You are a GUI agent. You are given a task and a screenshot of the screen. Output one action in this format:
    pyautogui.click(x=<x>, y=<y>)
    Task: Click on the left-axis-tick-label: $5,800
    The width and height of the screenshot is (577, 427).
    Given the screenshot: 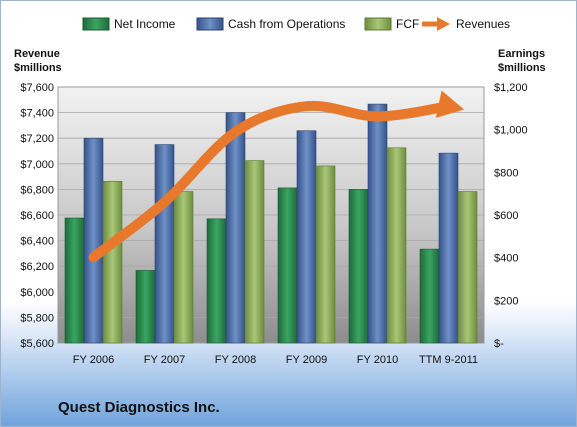 What is the action you would take?
    pyautogui.click(x=37, y=318)
    